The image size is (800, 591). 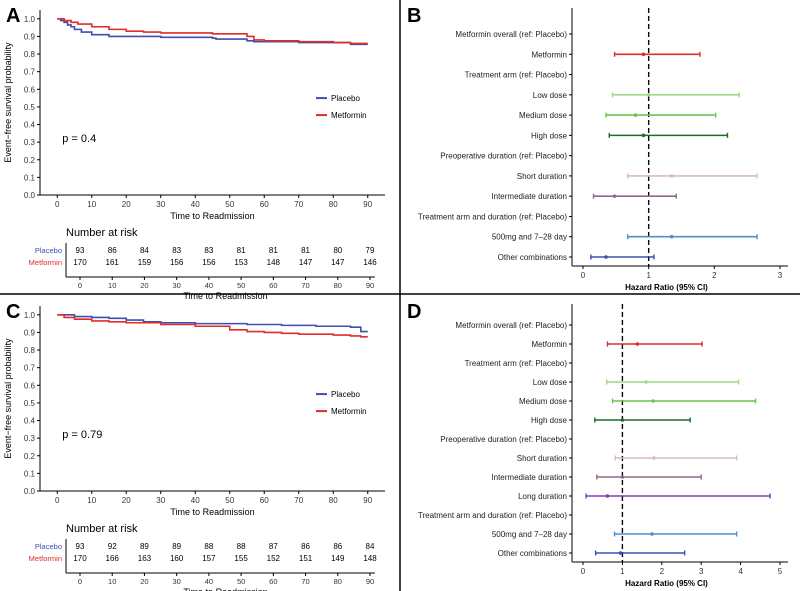 I want to click on y-tick-label: 0.7, so click(x=30, y=368).